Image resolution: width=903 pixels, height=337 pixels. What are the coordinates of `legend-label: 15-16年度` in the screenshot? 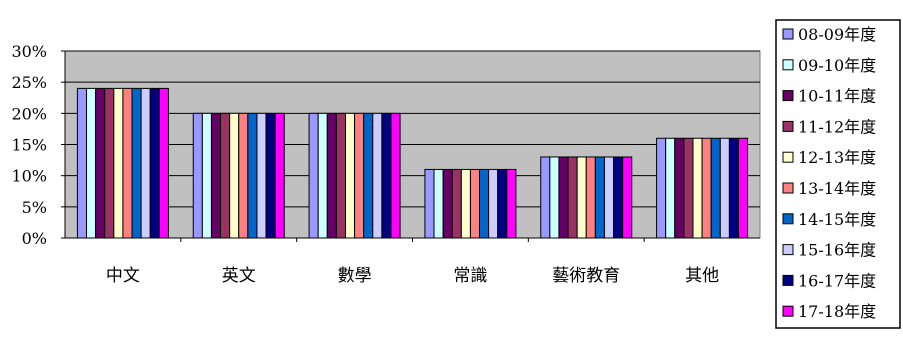 It's located at (837, 250).